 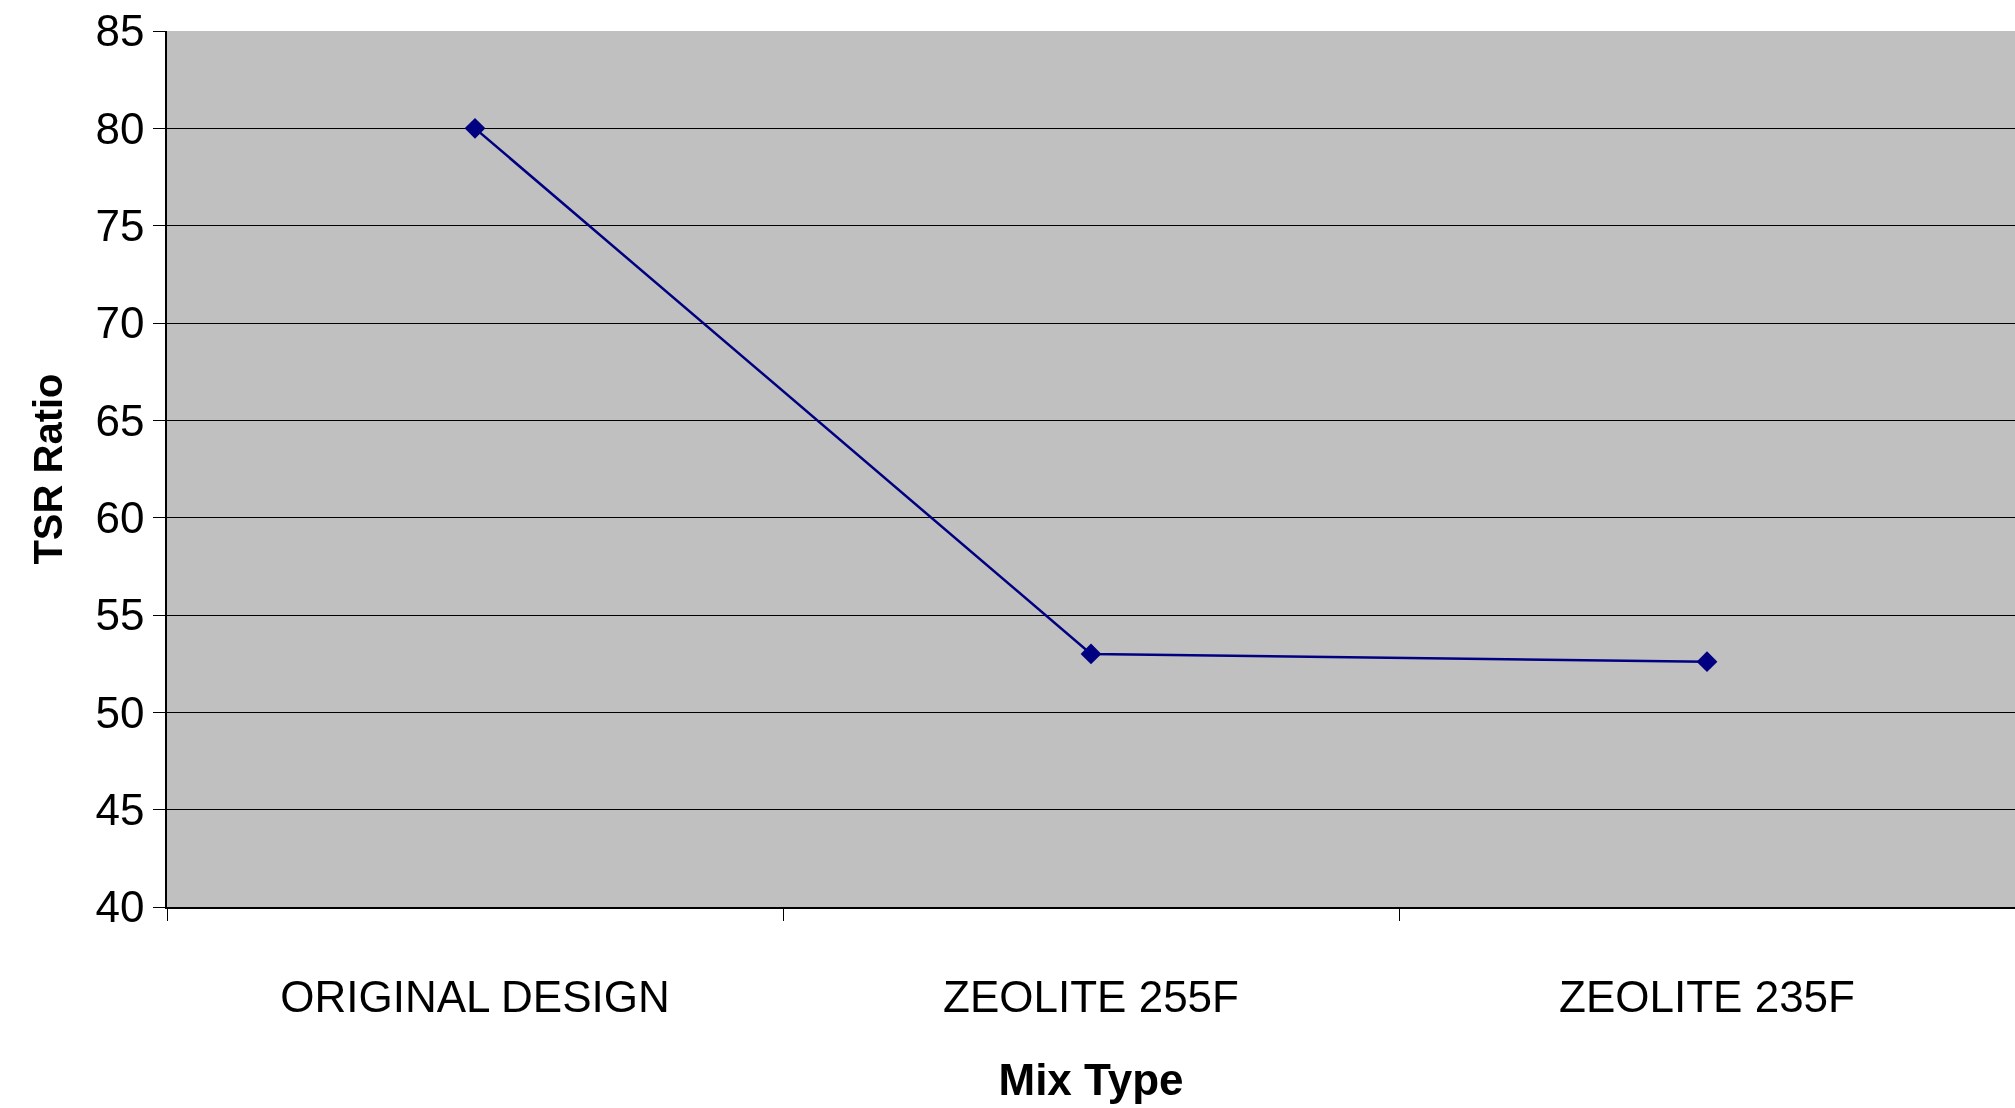 What do you see at coordinates (120, 518) in the screenshot?
I see `y-tick-label: 60` at bounding box center [120, 518].